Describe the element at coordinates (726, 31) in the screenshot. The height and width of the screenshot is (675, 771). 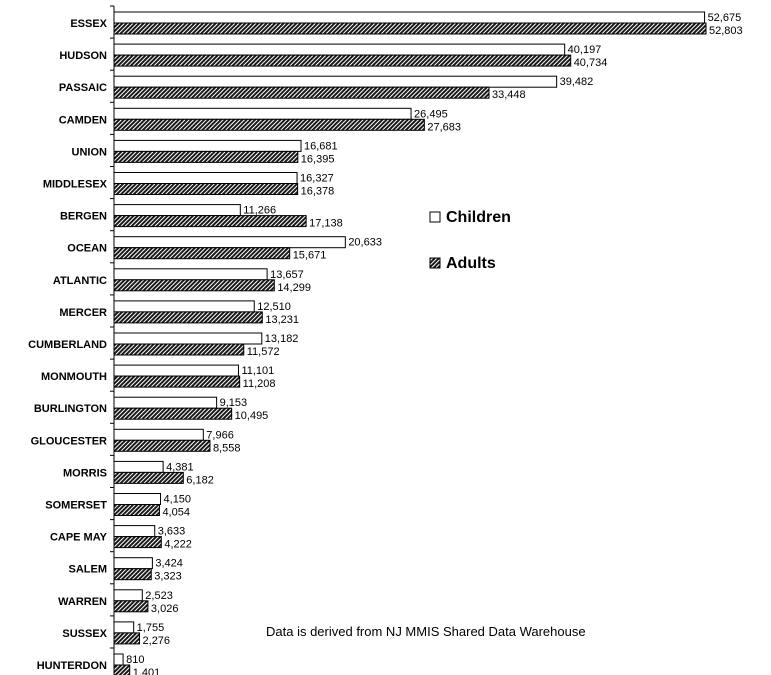
I see `value-label-adults: 52,803` at that location.